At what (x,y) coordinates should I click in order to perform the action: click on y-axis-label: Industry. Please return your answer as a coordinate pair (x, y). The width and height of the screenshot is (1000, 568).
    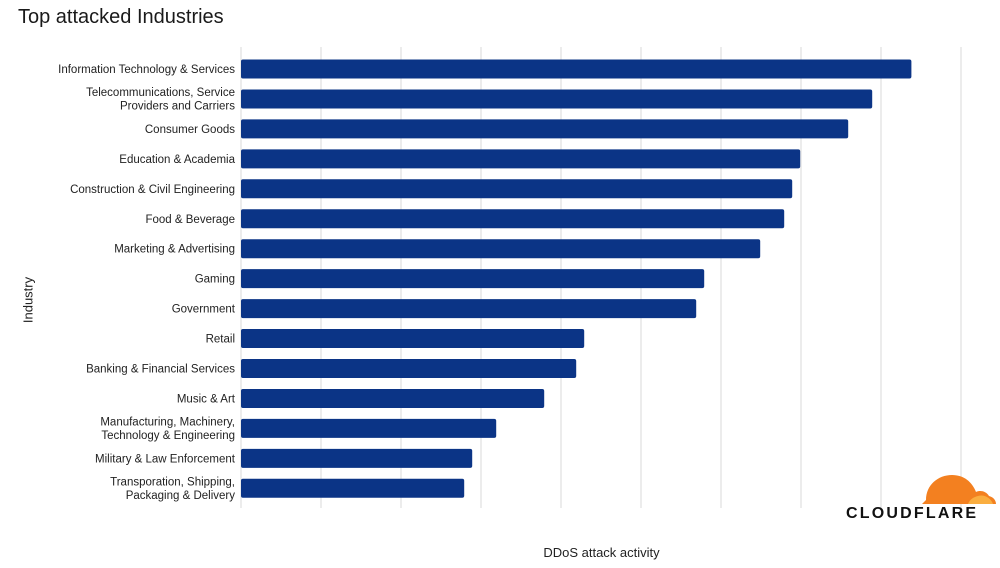
    Looking at the image, I should click on (28, 300).